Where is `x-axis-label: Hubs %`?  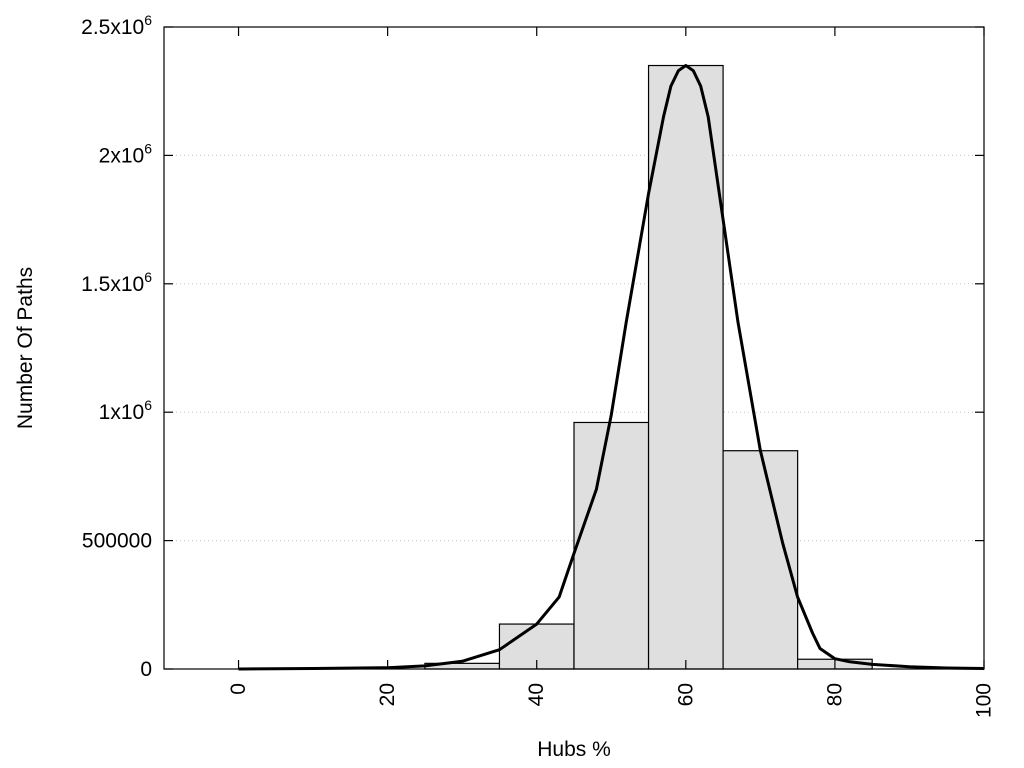 x-axis-label: Hubs % is located at coordinates (574, 749).